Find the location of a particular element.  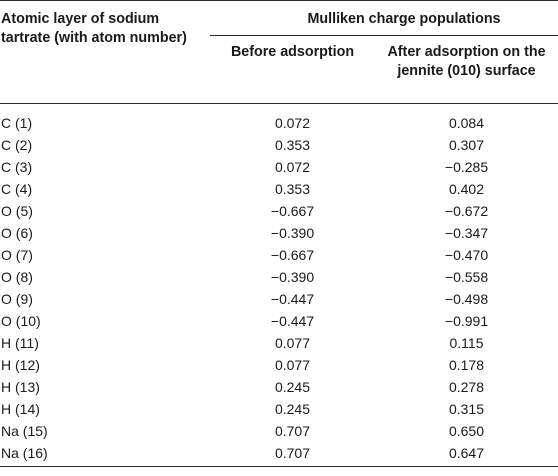

table-row: O (9) −0.447 −0.498 is located at coordinates (279, 299).